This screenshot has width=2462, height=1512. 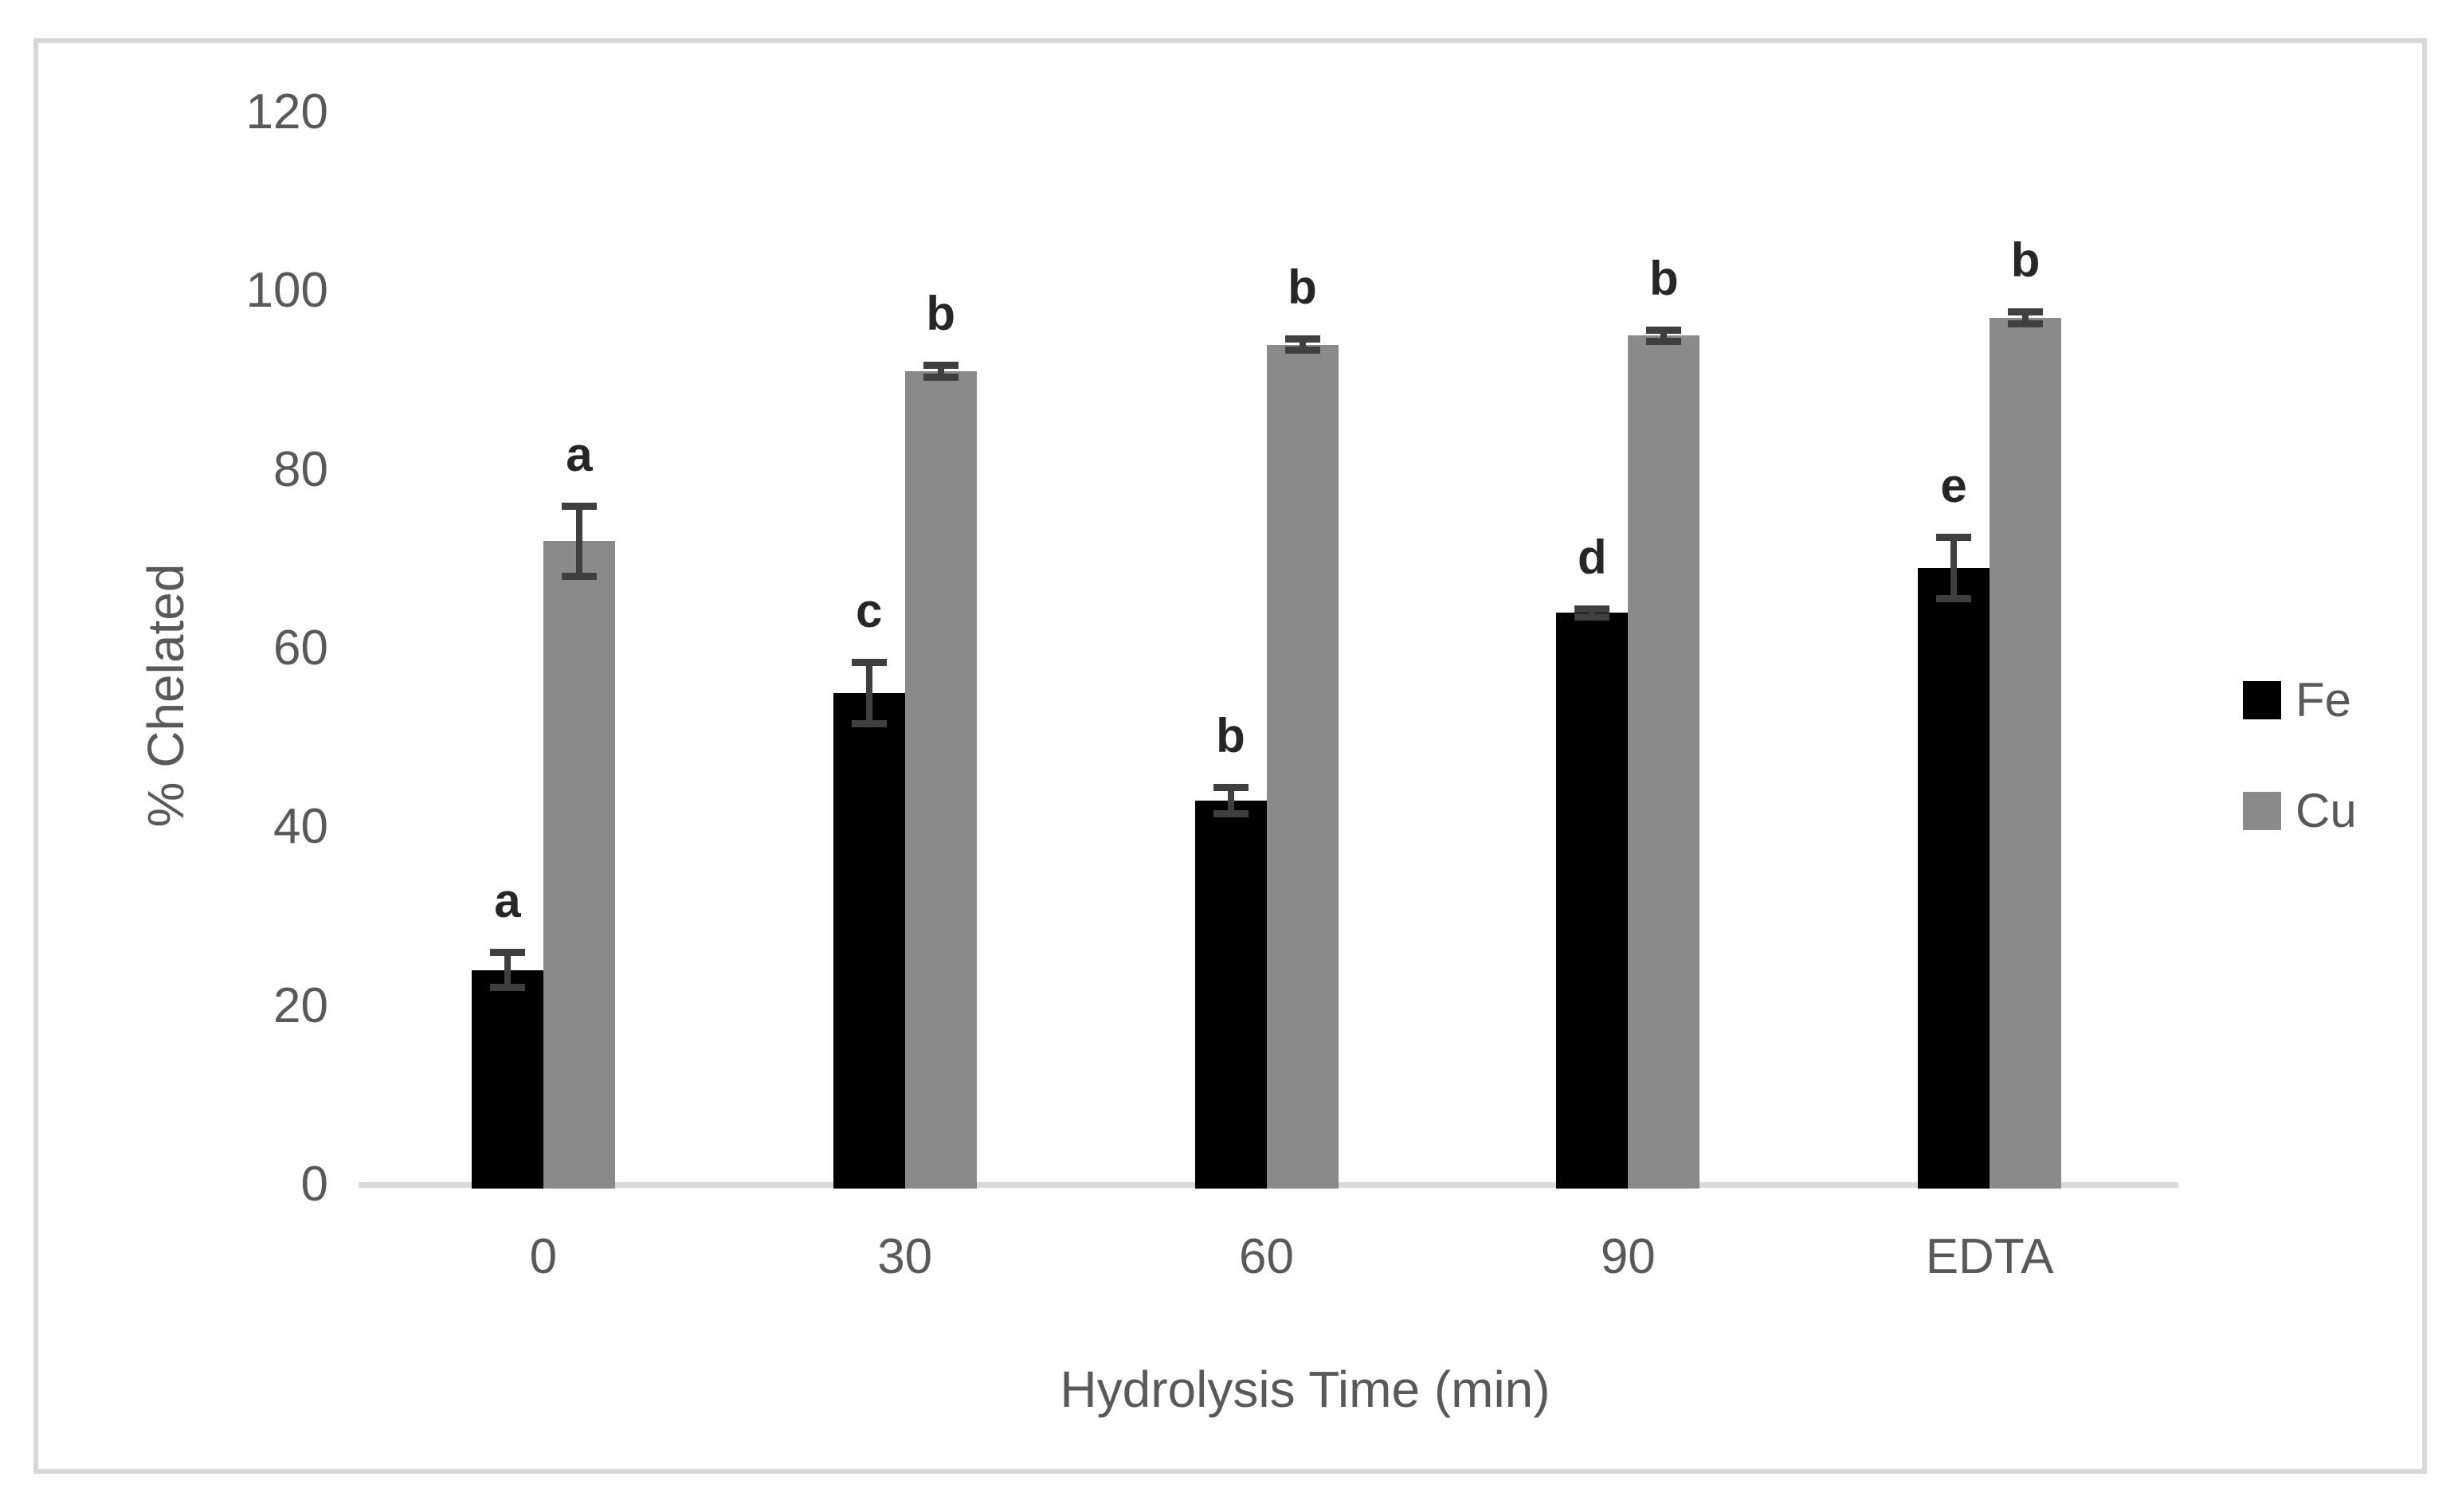 What do you see at coordinates (1954, 879) in the screenshot?
I see `bar-fe-EDTA` at bounding box center [1954, 879].